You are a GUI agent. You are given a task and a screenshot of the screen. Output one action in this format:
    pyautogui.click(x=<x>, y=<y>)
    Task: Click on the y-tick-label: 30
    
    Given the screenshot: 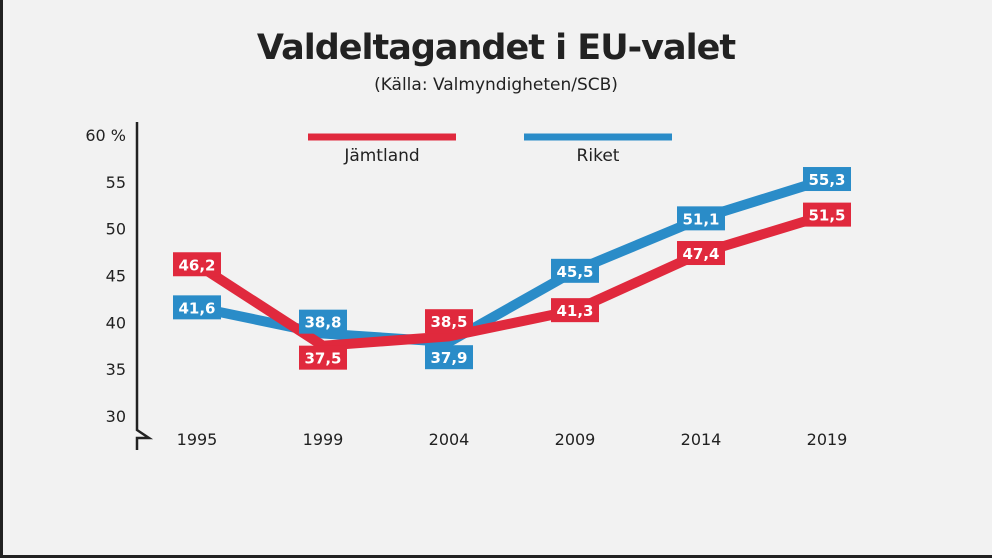 What is the action you would take?
    pyautogui.click(x=116, y=416)
    